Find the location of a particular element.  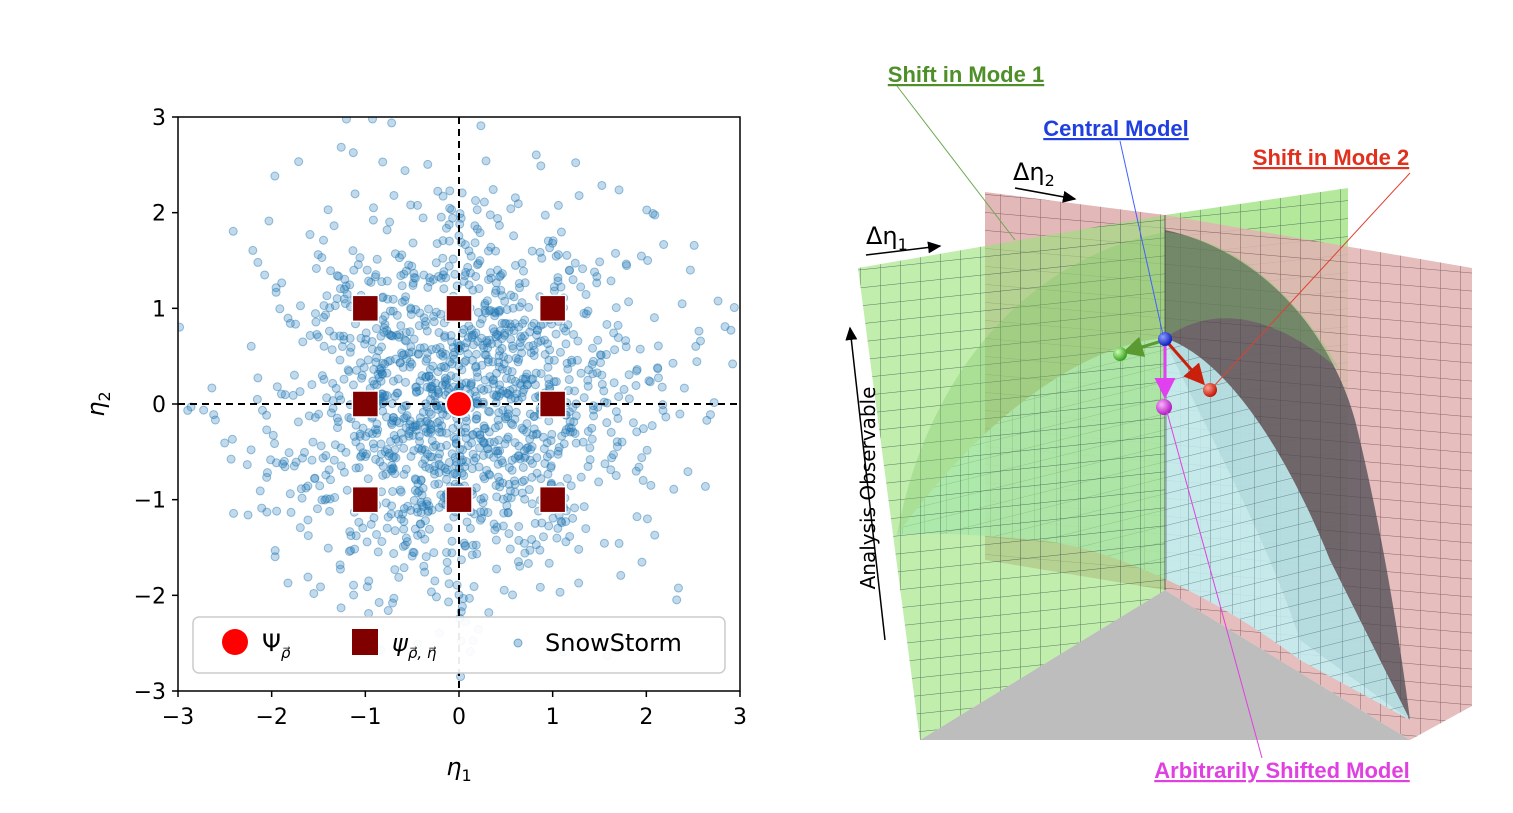

mode1-shift-arrow is located at coordinates (1142, 346).